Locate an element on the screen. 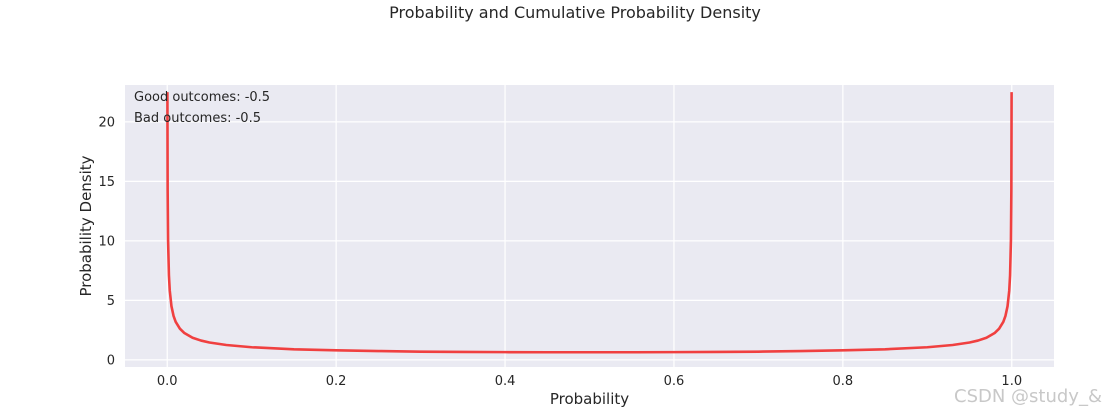  y-tick-label: 5 is located at coordinates (111, 301).